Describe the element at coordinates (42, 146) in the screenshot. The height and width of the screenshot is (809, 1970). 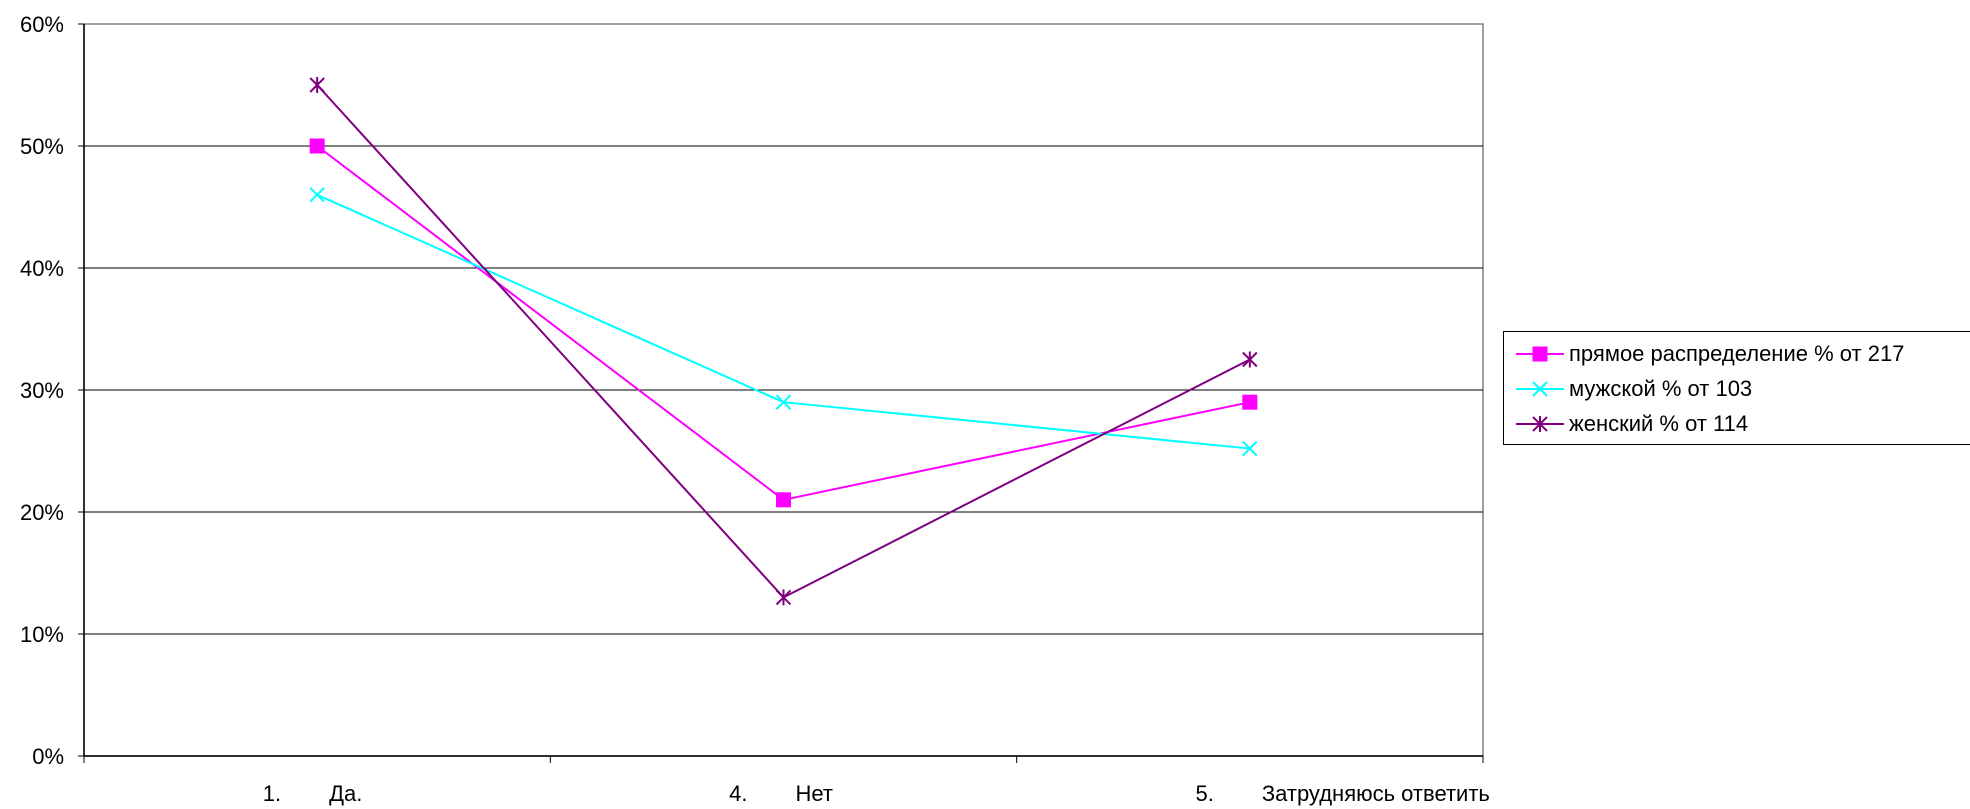
I see `y-tick-label: 50%` at that location.